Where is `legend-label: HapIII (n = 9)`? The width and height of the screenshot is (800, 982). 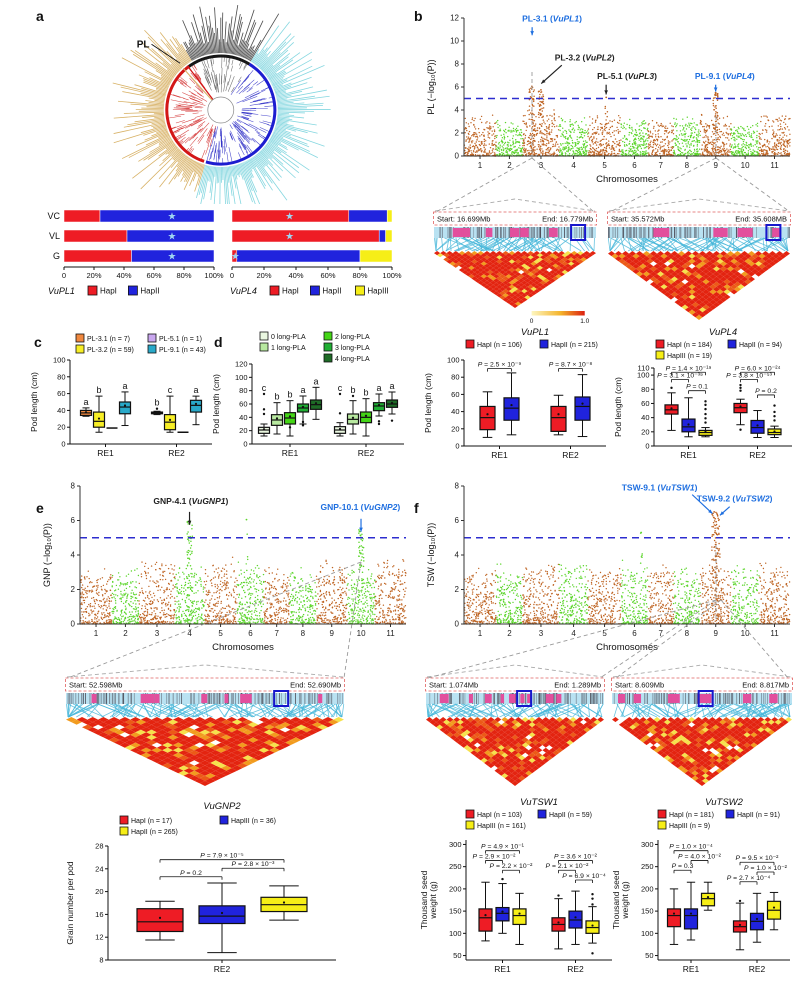 legend-label: HapIII (n = 9) is located at coordinates (689, 826).